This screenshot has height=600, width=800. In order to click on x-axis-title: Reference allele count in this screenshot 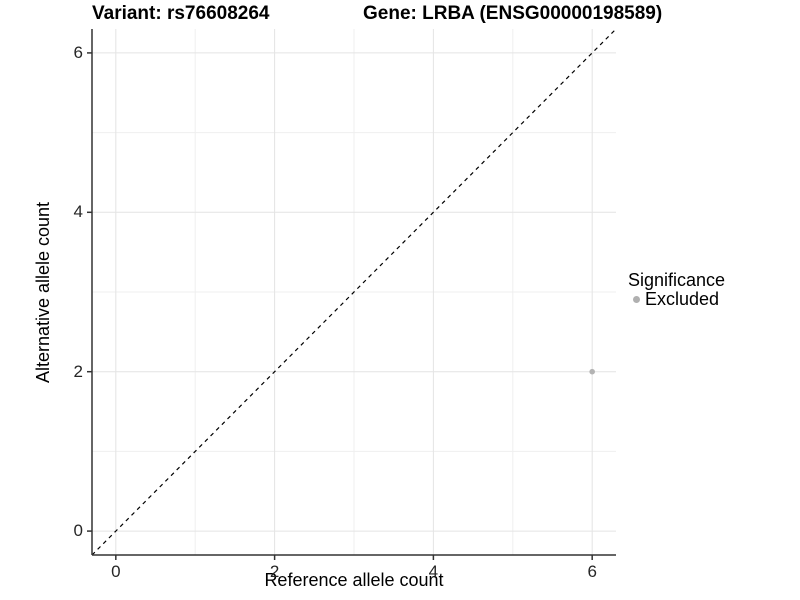, I will do `click(354, 580)`.